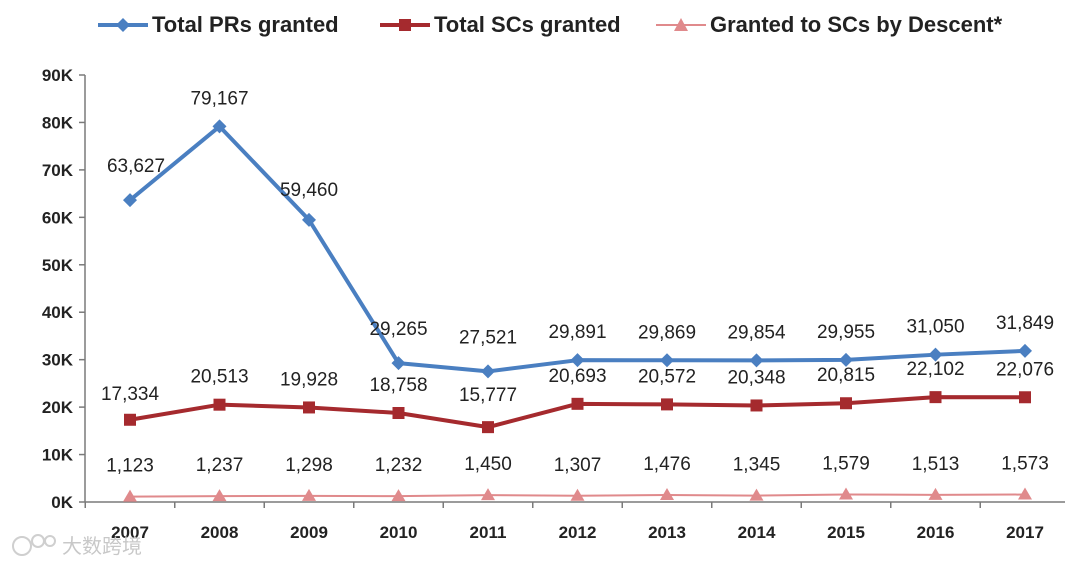  I want to click on legend-label-descent: Granted to SCs by Descent*, so click(856, 24).